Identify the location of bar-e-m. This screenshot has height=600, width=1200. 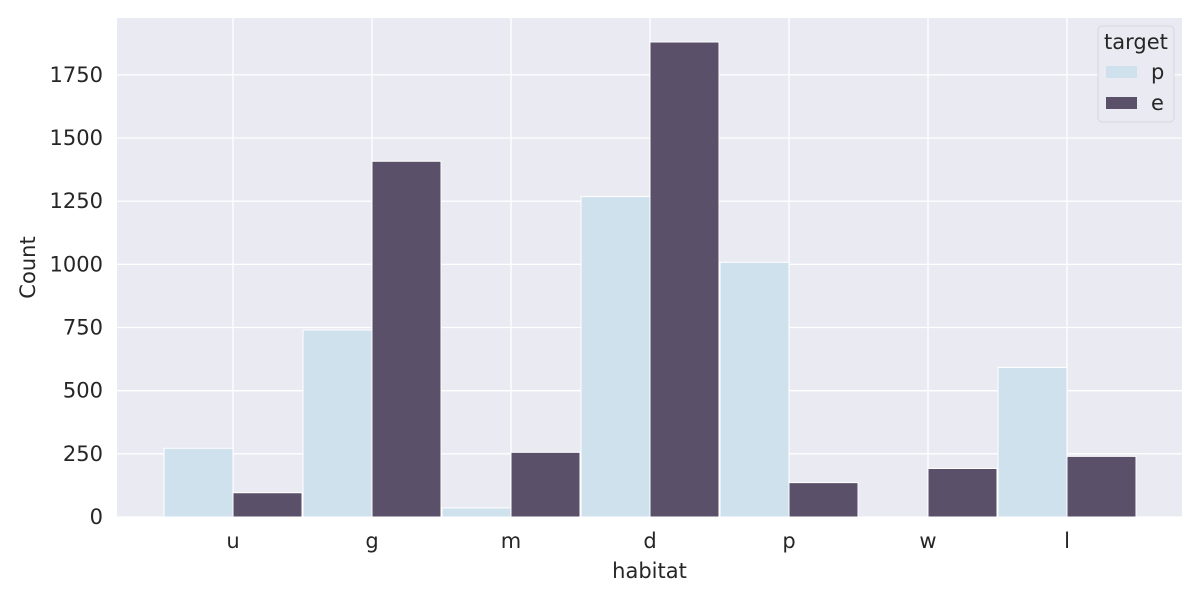
(545, 484).